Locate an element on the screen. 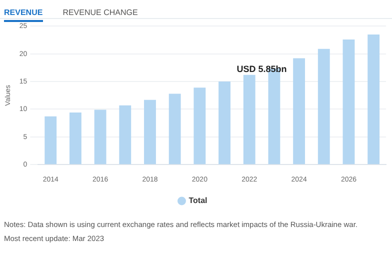 The width and height of the screenshot is (392, 272). legend-label: Total is located at coordinates (198, 201).